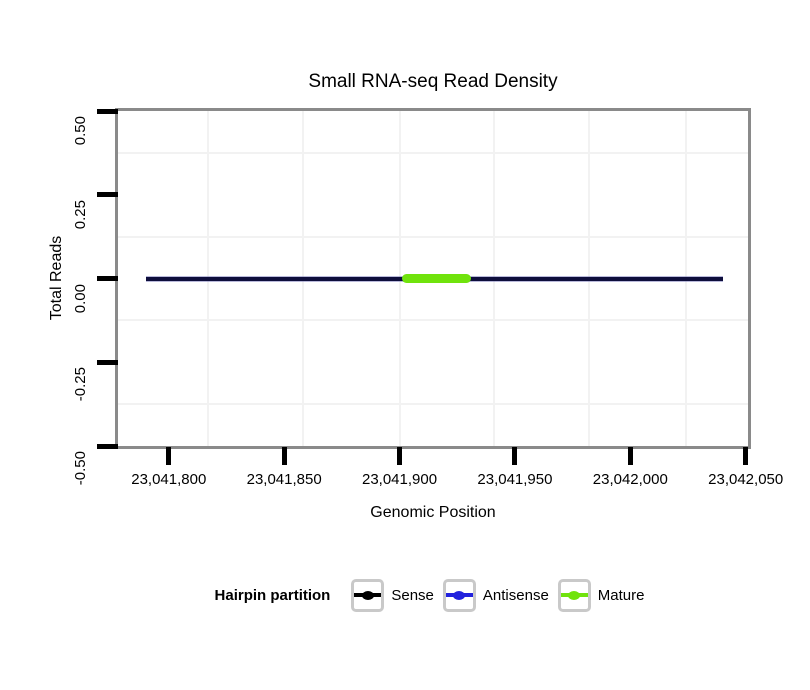 The image size is (810, 690). I want to click on chart-title: Small RNA-seq Read Density, so click(433, 81).